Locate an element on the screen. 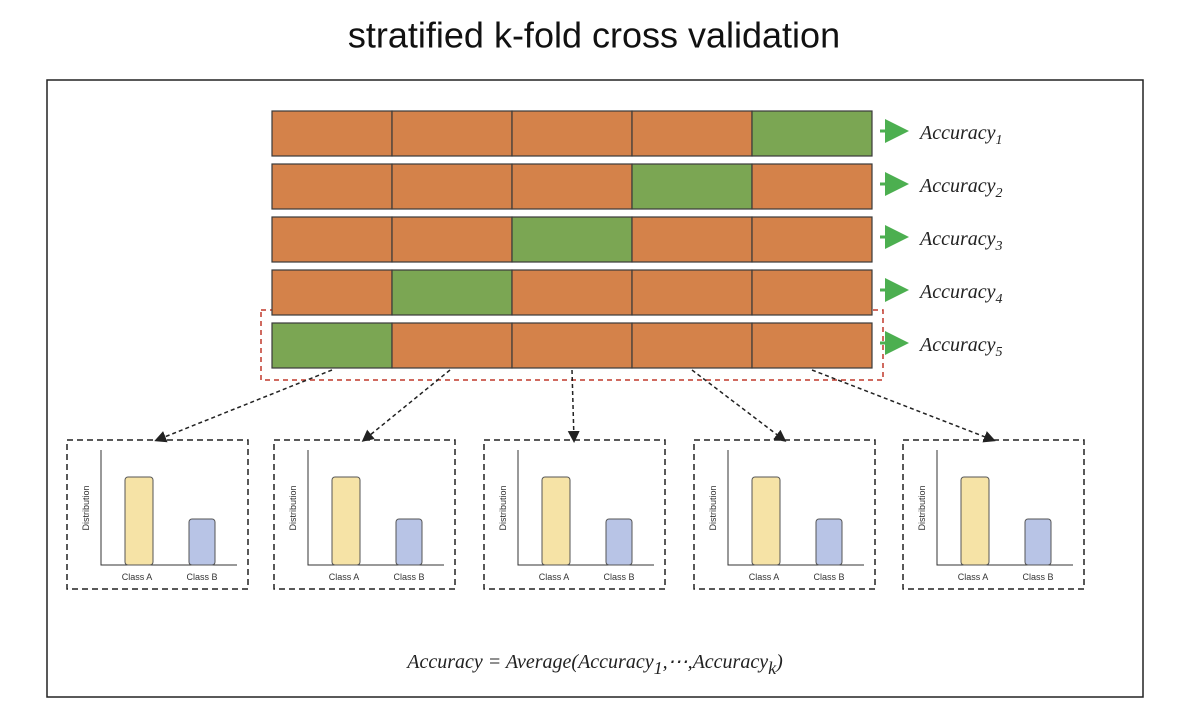 This screenshot has width=1188, height=711. accuracy-label: Accuracy5 is located at coordinates (960, 347).